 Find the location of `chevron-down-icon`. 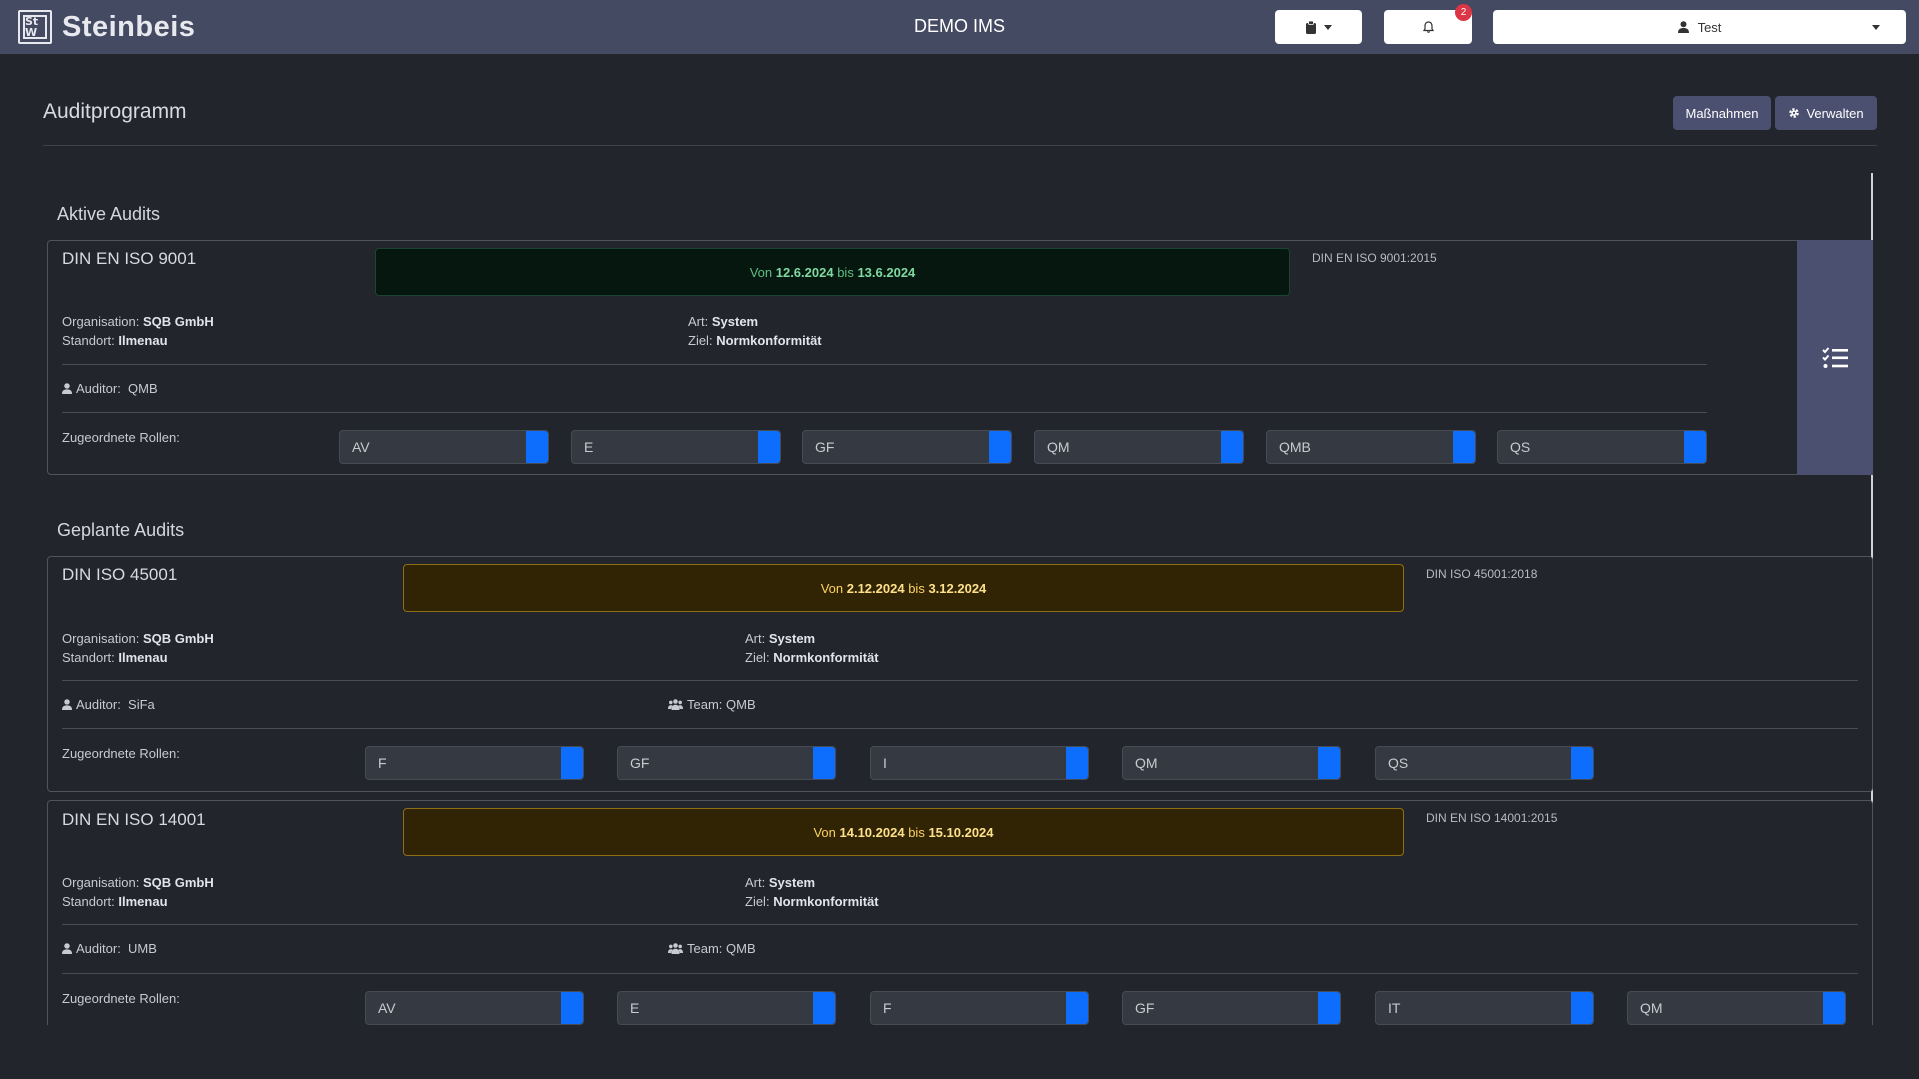

chevron-down-icon is located at coordinates (1327, 27).